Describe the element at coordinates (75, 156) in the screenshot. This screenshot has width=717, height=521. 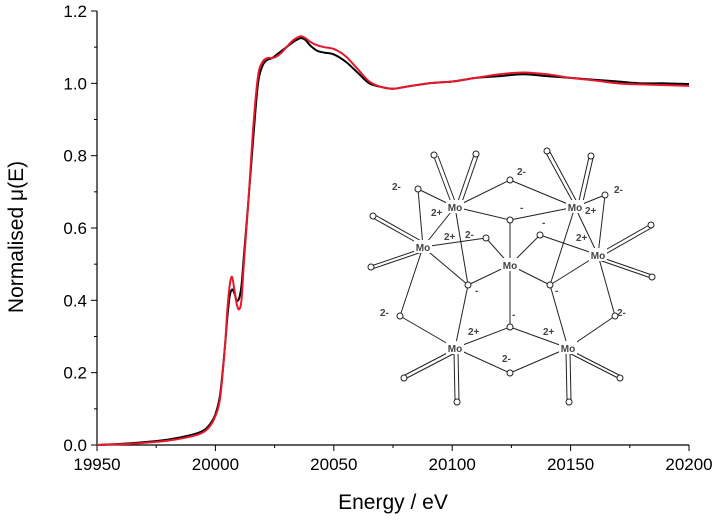
I see `y-tick-label: 0.8` at that location.